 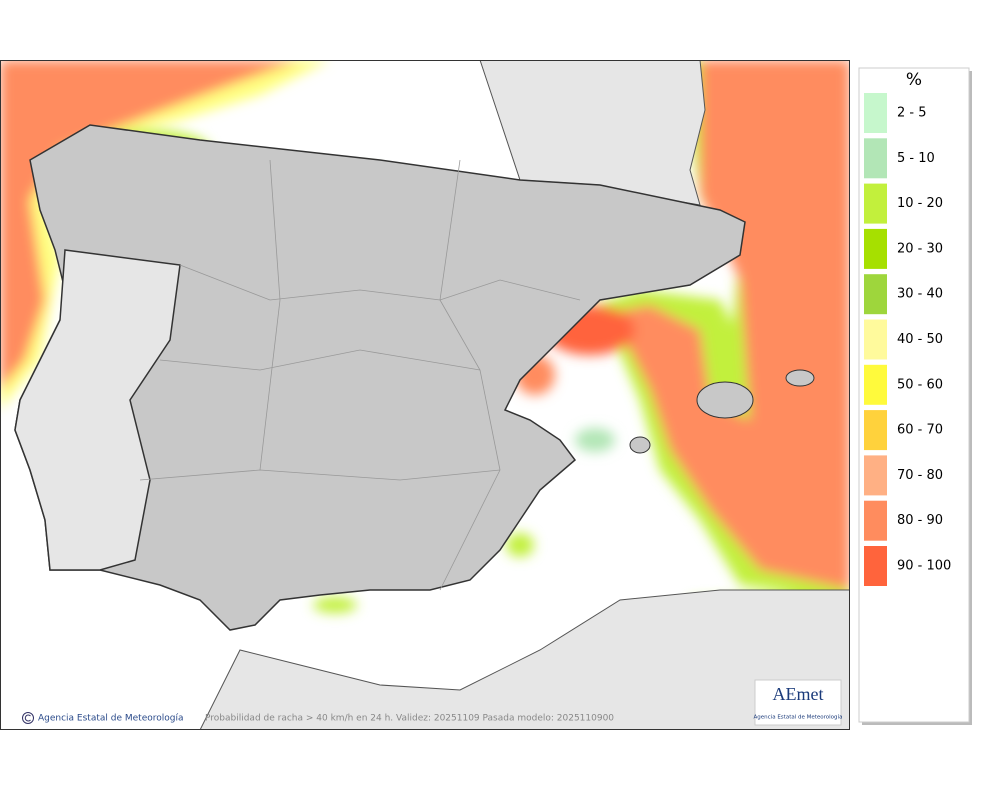 What do you see at coordinates (97, 410) in the screenshot?
I see `portugal` at bounding box center [97, 410].